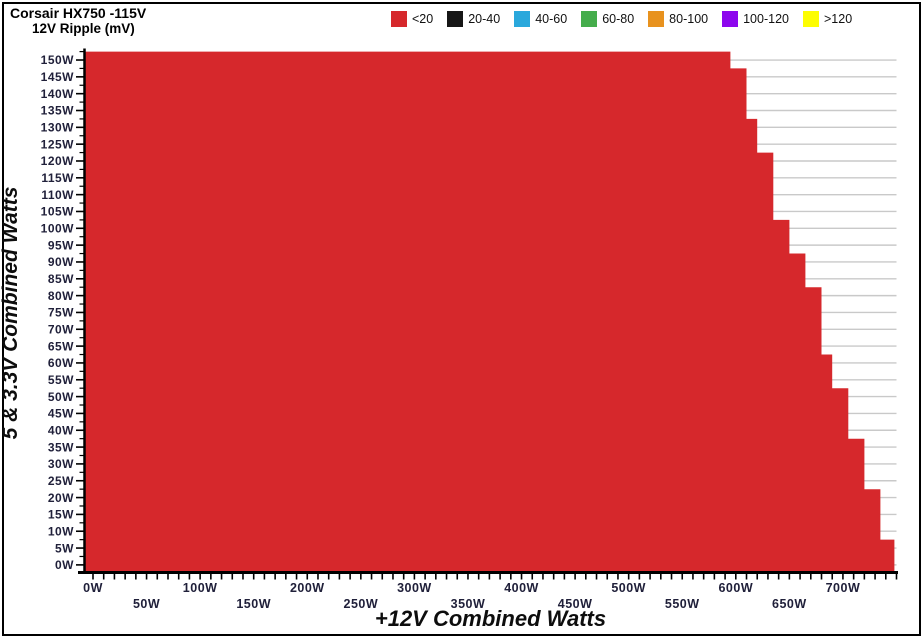  What do you see at coordinates (682, 604) in the screenshot?
I see `x-tick-label: 550W` at bounding box center [682, 604].